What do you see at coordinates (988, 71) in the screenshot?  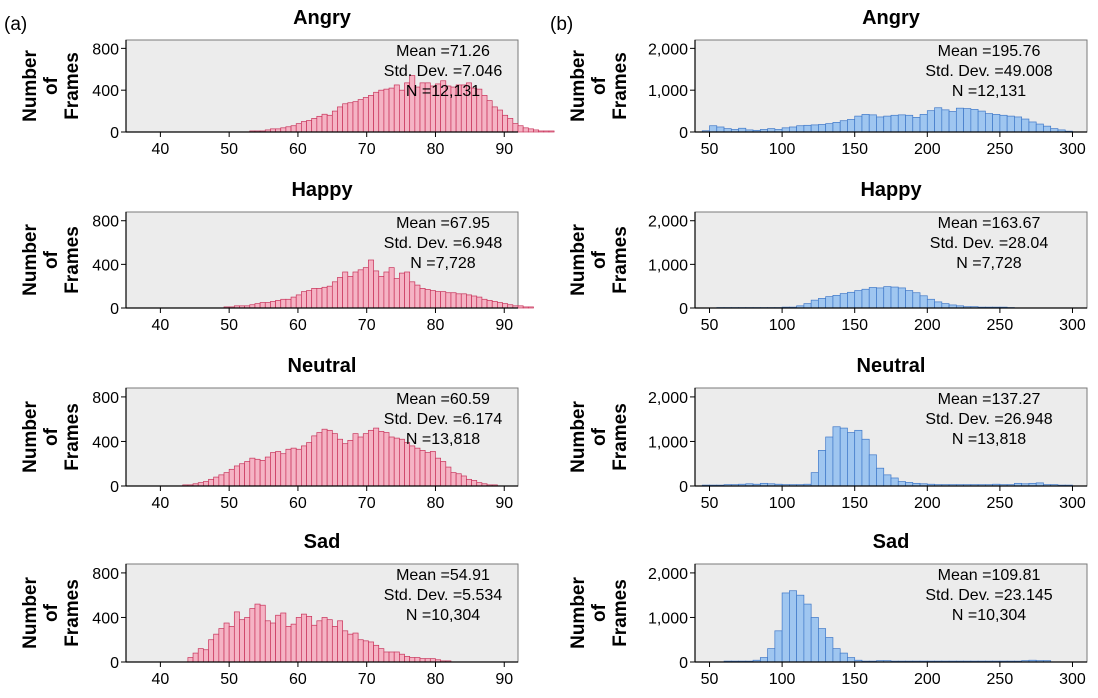 I see `stats-std-dev: Std. Dev. =49.008` at bounding box center [988, 71].